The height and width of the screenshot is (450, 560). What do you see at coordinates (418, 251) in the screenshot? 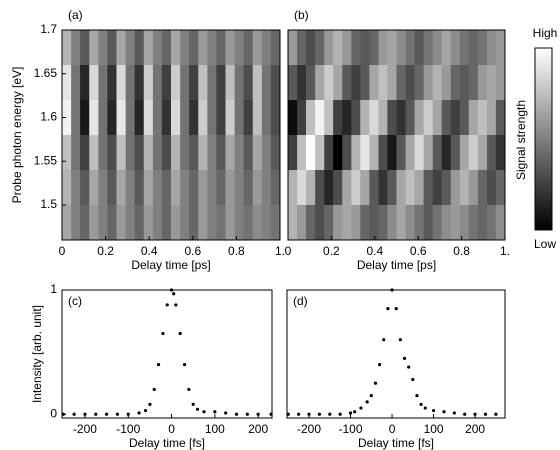
I see `x-tick-label: 0.6` at bounding box center [418, 251].